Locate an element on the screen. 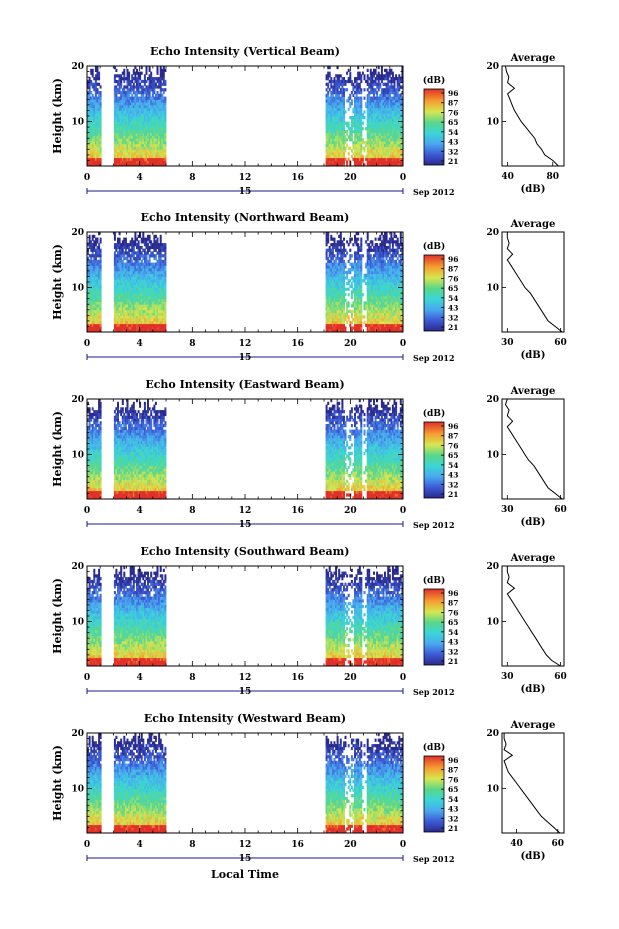  colorbar-tick-label: 87 is located at coordinates (453, 103).